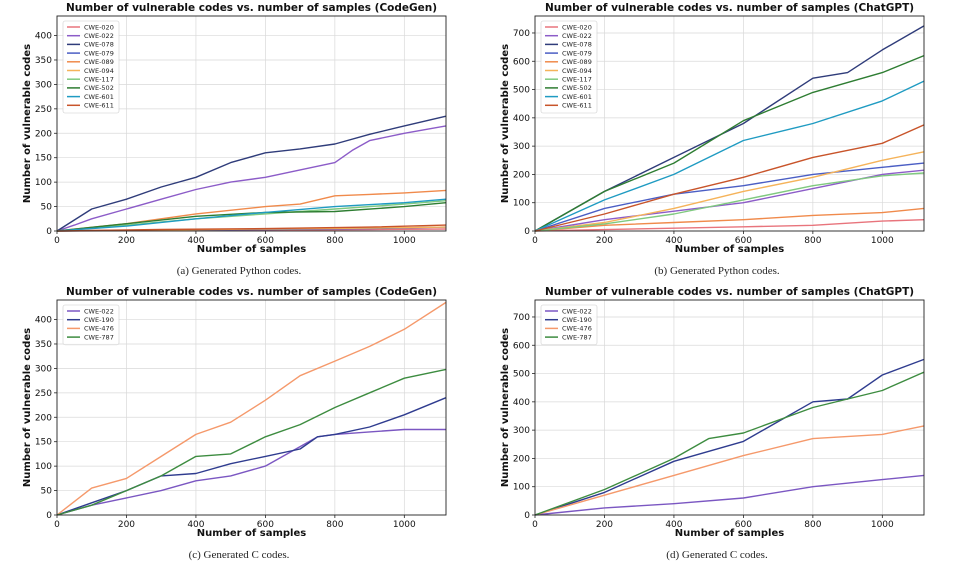 The height and width of the screenshot is (569, 957). I want to click on caption-a: (a) Generated Python codes., so click(239, 271).